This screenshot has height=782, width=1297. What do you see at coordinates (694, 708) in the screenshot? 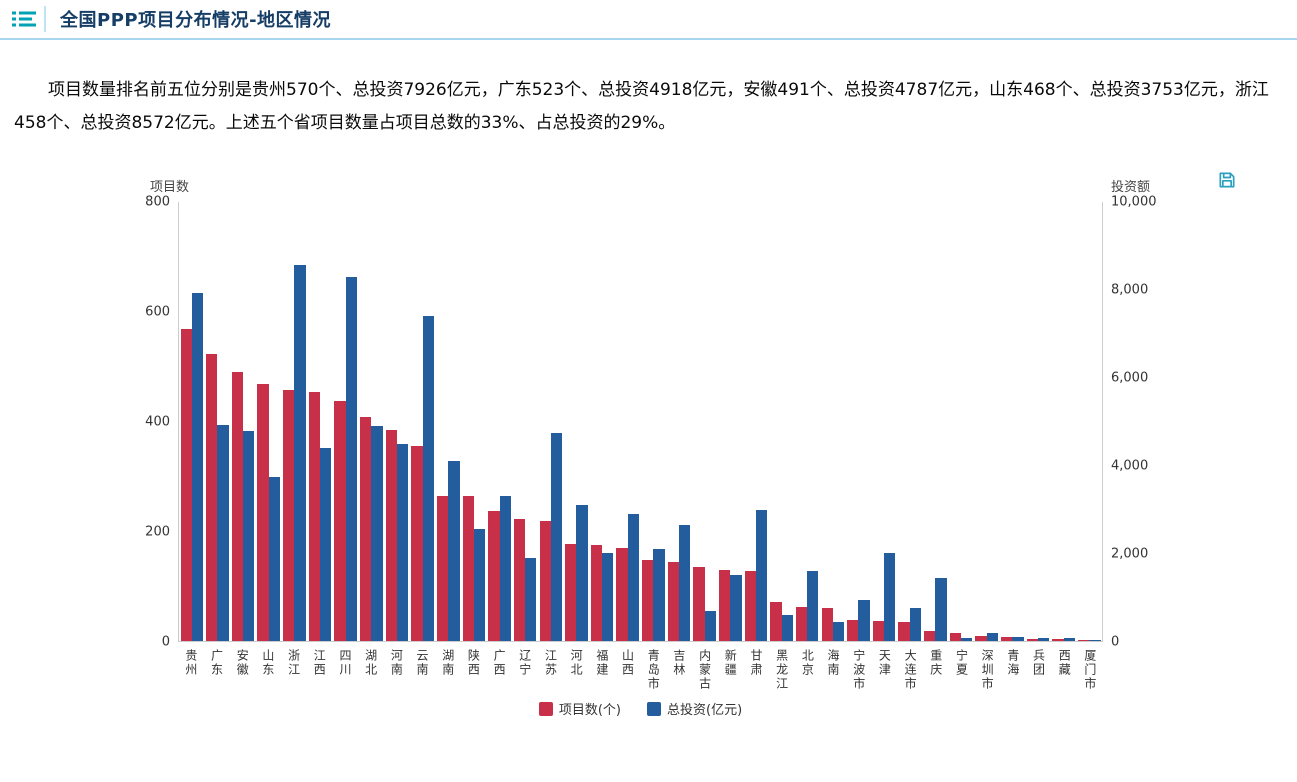
I see `legend-item-investment: 总投资(亿元)` at bounding box center [694, 708].